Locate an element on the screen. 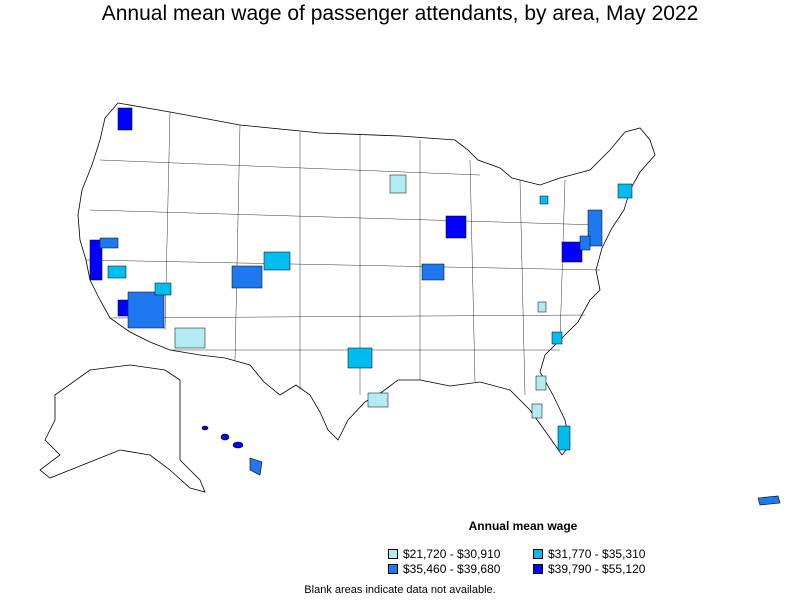 The height and width of the screenshot is (600, 800). legend-label-2: $31,770 - $35,310 is located at coordinates (597, 554).